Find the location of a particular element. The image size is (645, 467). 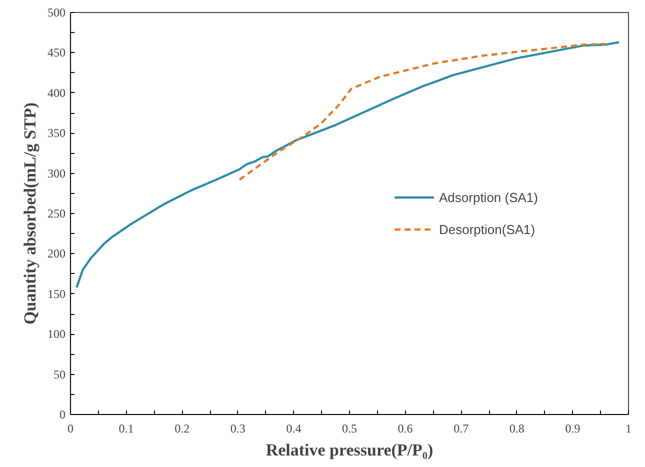

y-tick-label: 300 is located at coordinates (57, 173).